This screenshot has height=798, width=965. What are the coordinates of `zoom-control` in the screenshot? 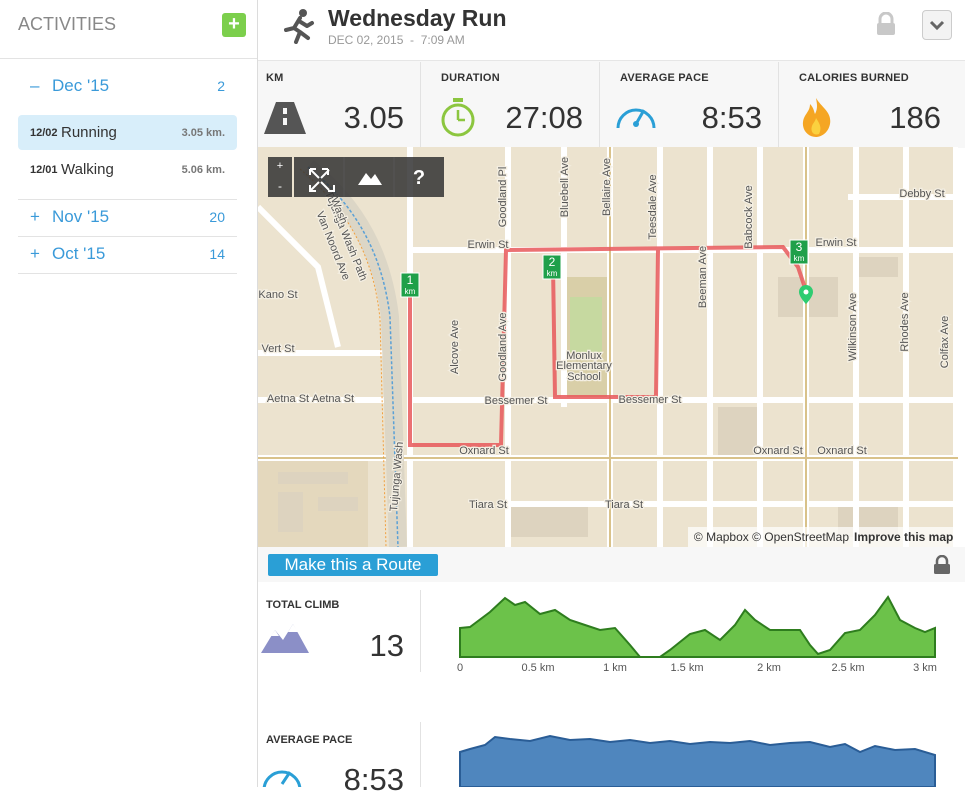 It's located at (280, 177).